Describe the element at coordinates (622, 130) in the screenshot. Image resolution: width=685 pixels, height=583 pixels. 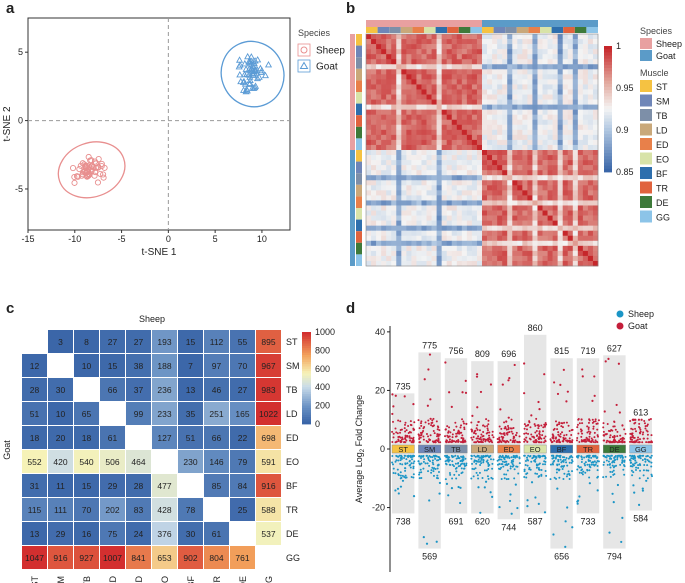
I see `corr-scale-label: 0.9` at that location.